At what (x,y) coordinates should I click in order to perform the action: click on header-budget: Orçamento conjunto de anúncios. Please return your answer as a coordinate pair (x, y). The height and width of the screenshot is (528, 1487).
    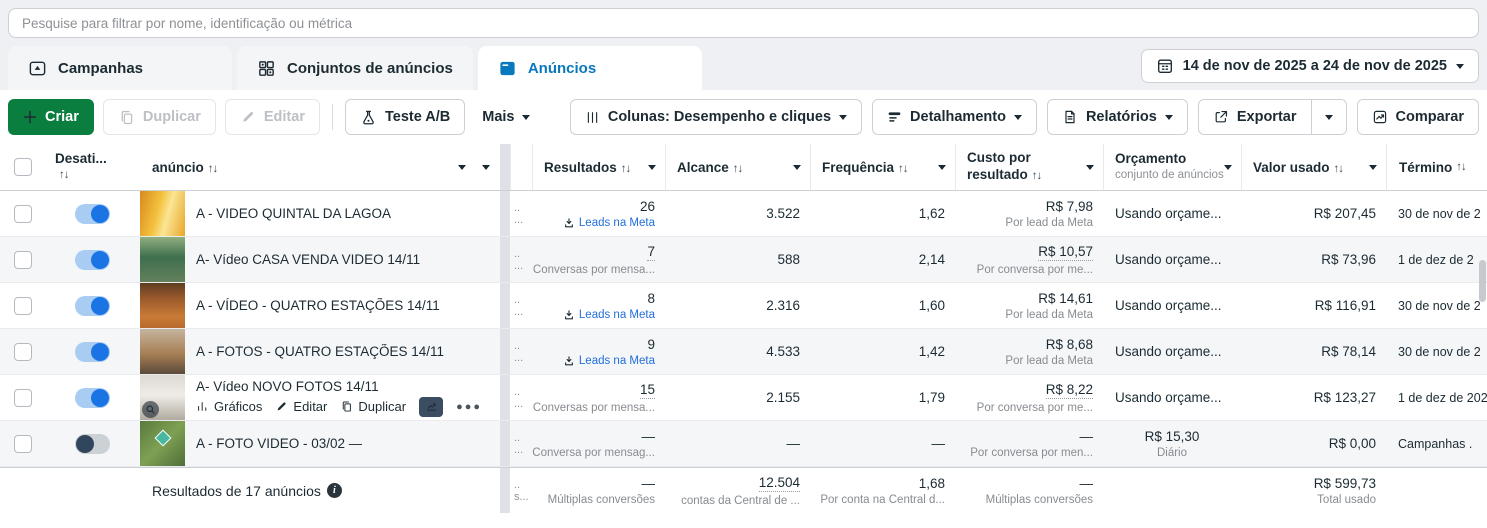
    Looking at the image, I should click on (1172, 167).